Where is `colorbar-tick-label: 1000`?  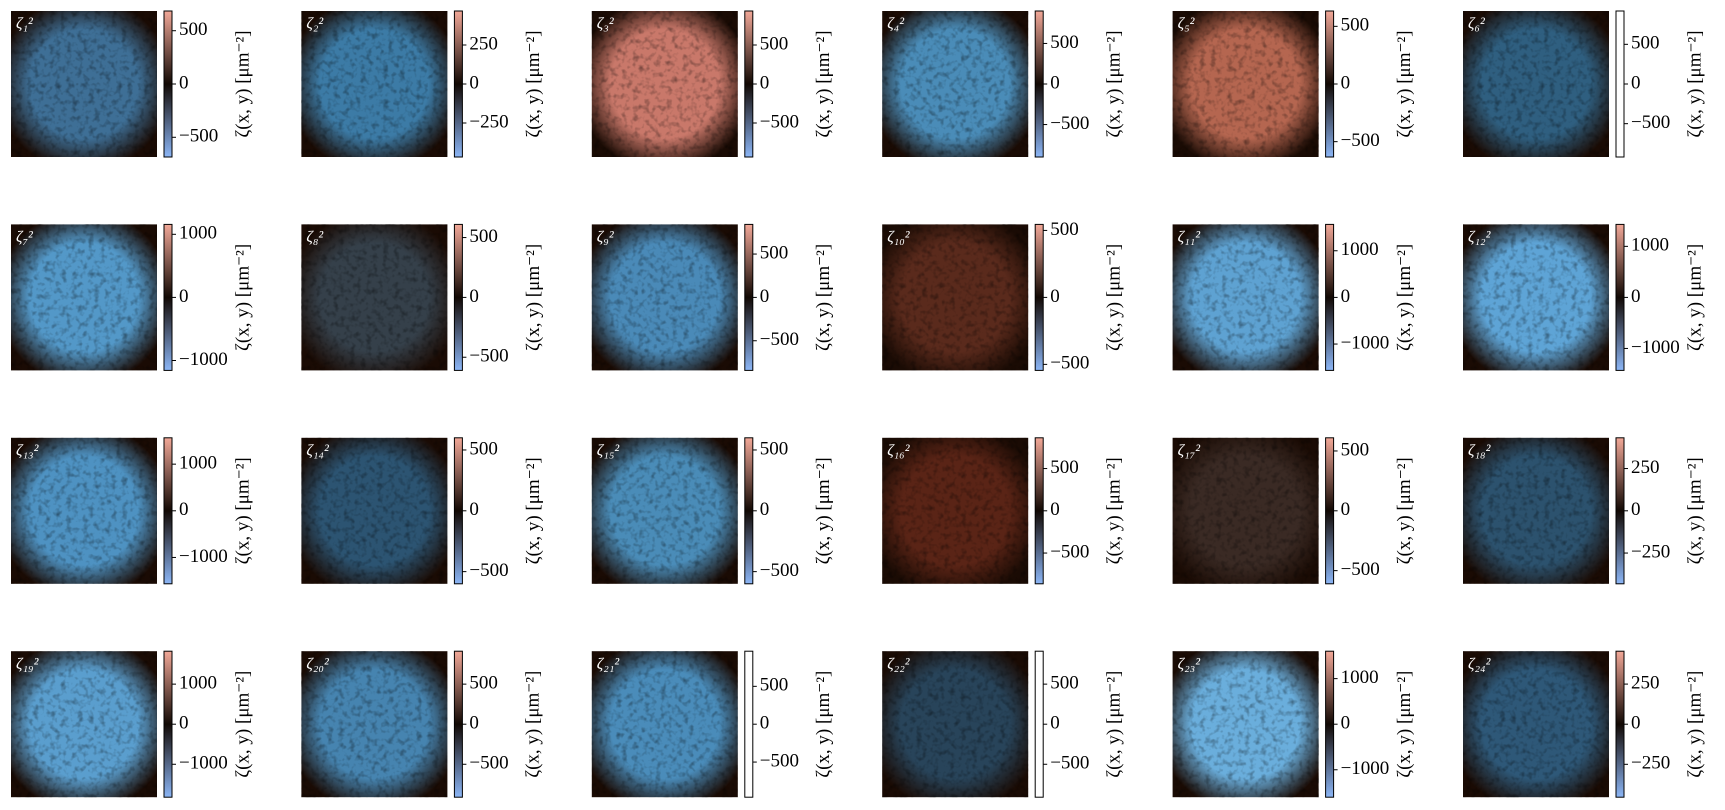
colorbar-tick-label: 1000 is located at coordinates (198, 233).